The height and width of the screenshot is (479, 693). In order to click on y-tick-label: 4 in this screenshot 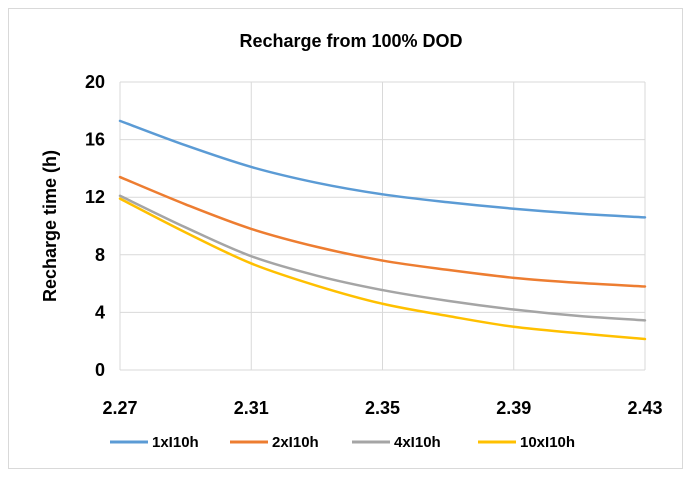, I will do `click(100, 312)`.